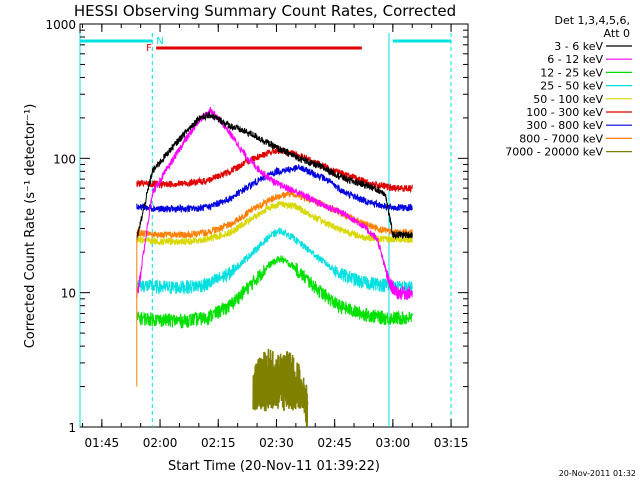 This screenshot has height=480, width=640. Describe the element at coordinates (564, 112) in the screenshot. I see `legend-label: 100 - 300 keV` at that location.